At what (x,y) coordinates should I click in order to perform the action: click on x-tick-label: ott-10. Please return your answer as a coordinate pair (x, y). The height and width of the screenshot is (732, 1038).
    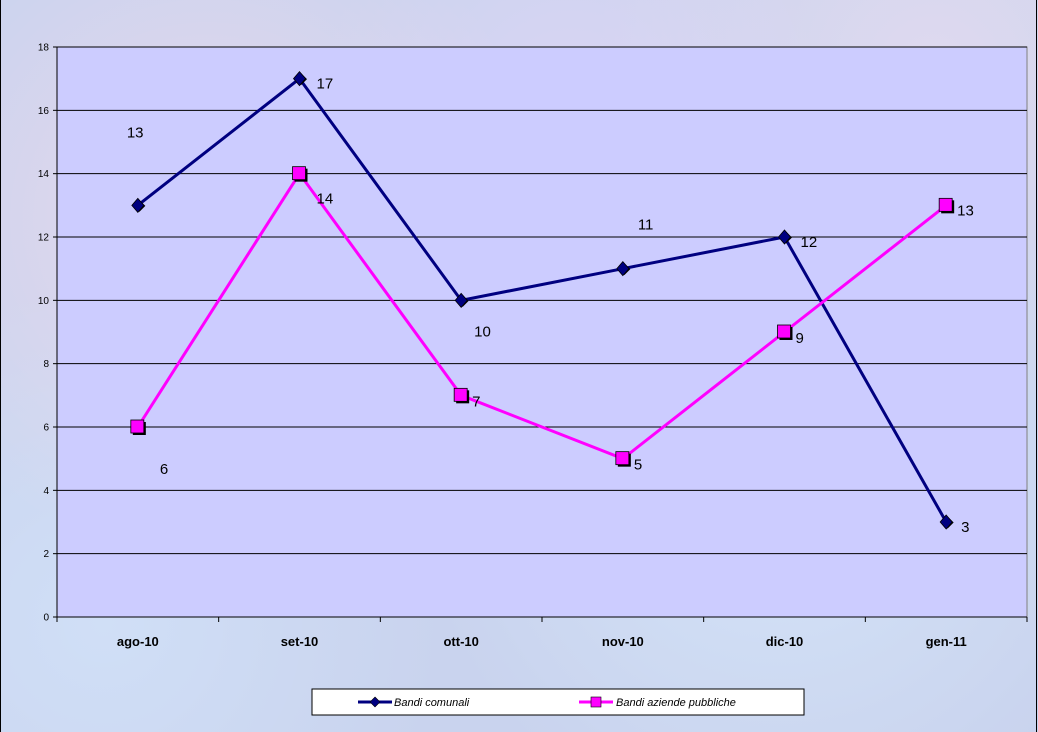
    Looking at the image, I should click on (460, 641).